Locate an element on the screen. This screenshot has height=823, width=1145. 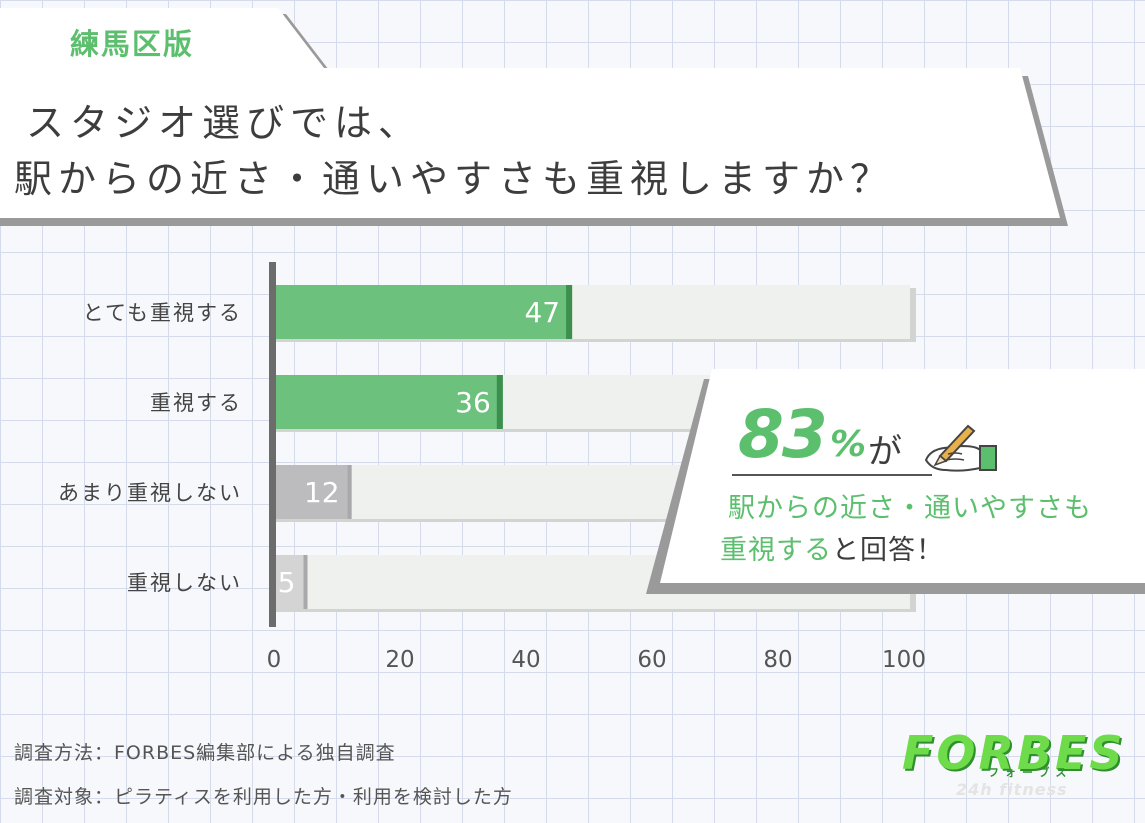
region-tab-label: 練馬区版 is located at coordinates (132, 44).